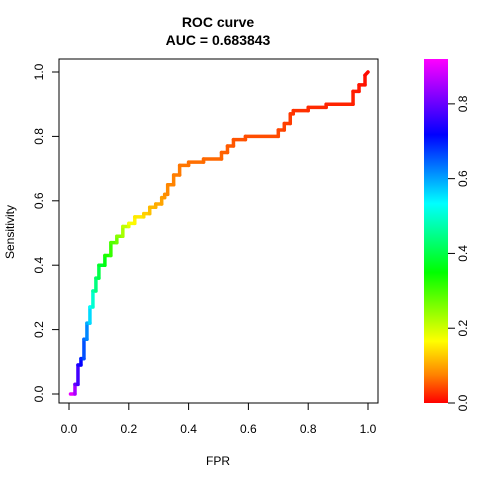 This screenshot has width=480, height=480. Describe the element at coordinates (218, 22) in the screenshot. I see `chart-title: ROC curve` at that location.